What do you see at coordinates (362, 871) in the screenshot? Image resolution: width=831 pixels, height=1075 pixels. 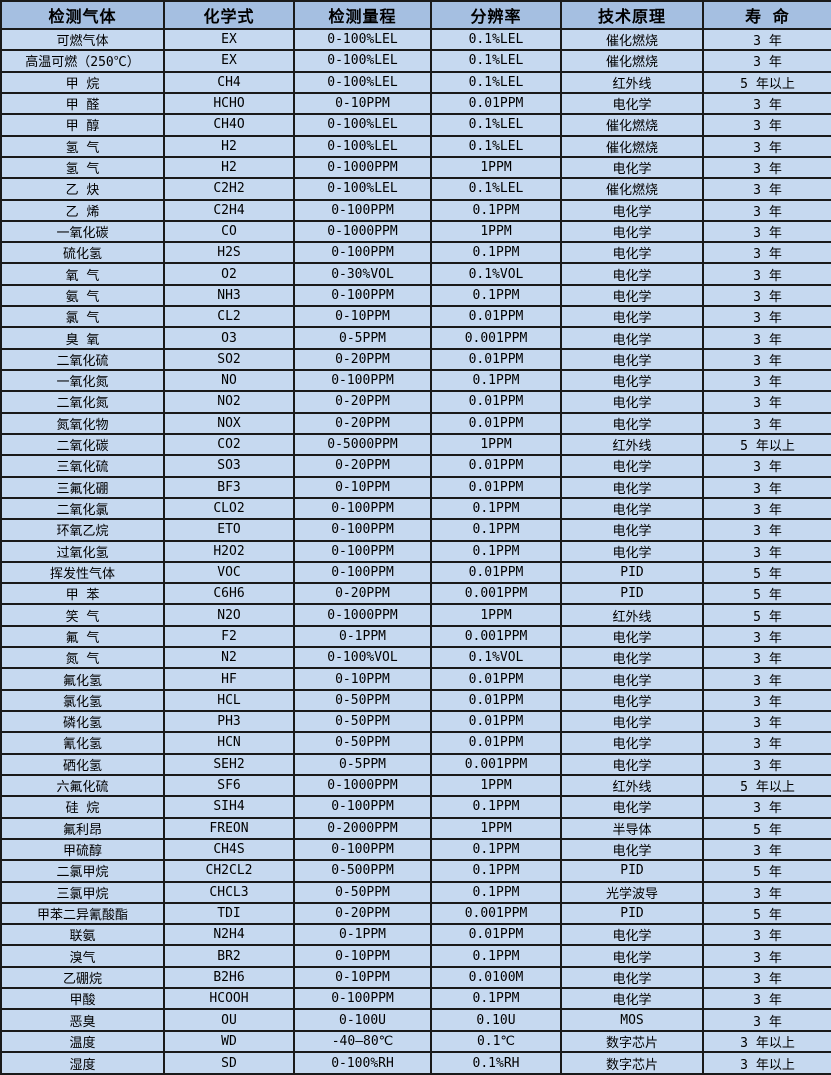 I see `cell-range: 0-500PPM` at bounding box center [362, 871].